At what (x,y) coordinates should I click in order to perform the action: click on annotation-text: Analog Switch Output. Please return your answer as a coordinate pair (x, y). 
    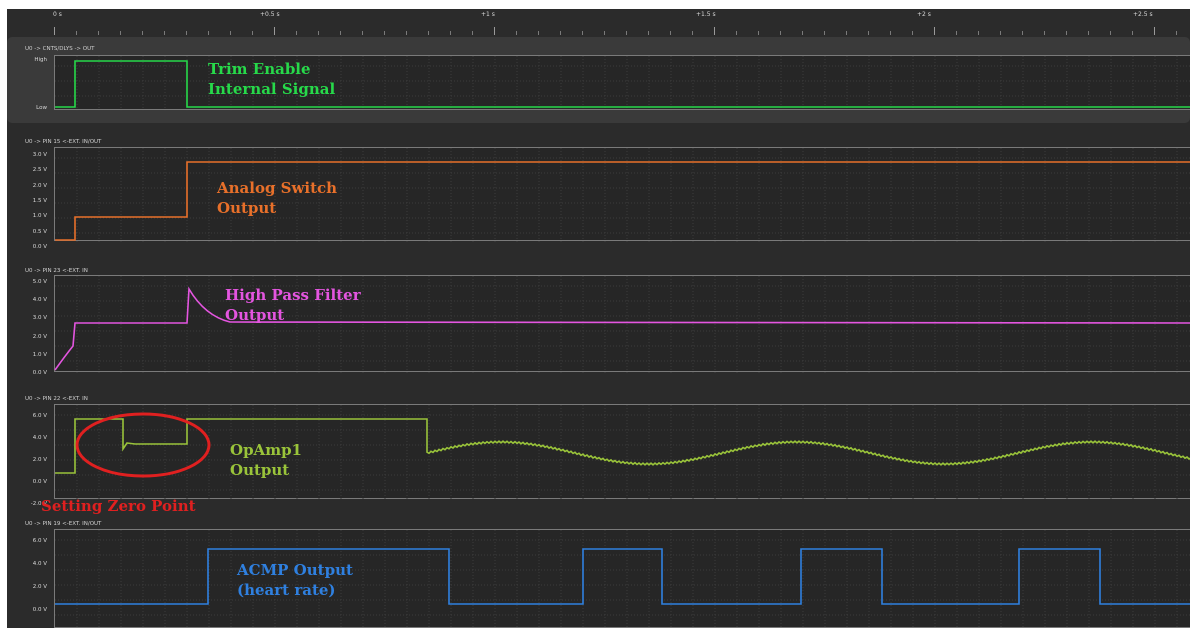
    Looking at the image, I should click on (277, 198).